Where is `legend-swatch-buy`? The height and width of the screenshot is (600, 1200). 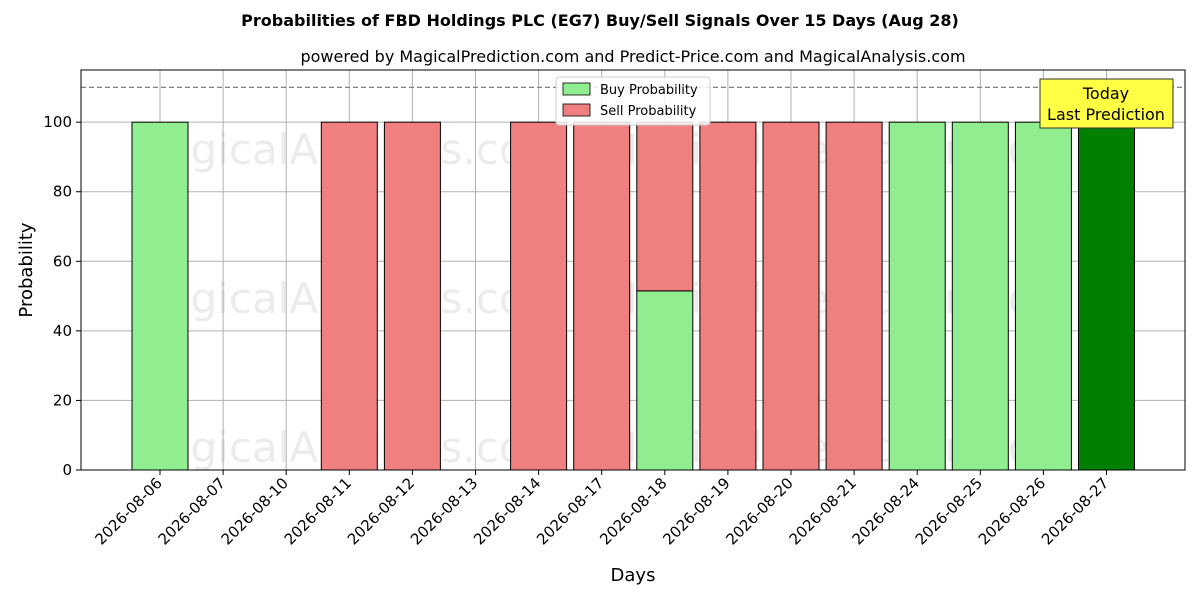 legend-swatch-buy is located at coordinates (576, 89).